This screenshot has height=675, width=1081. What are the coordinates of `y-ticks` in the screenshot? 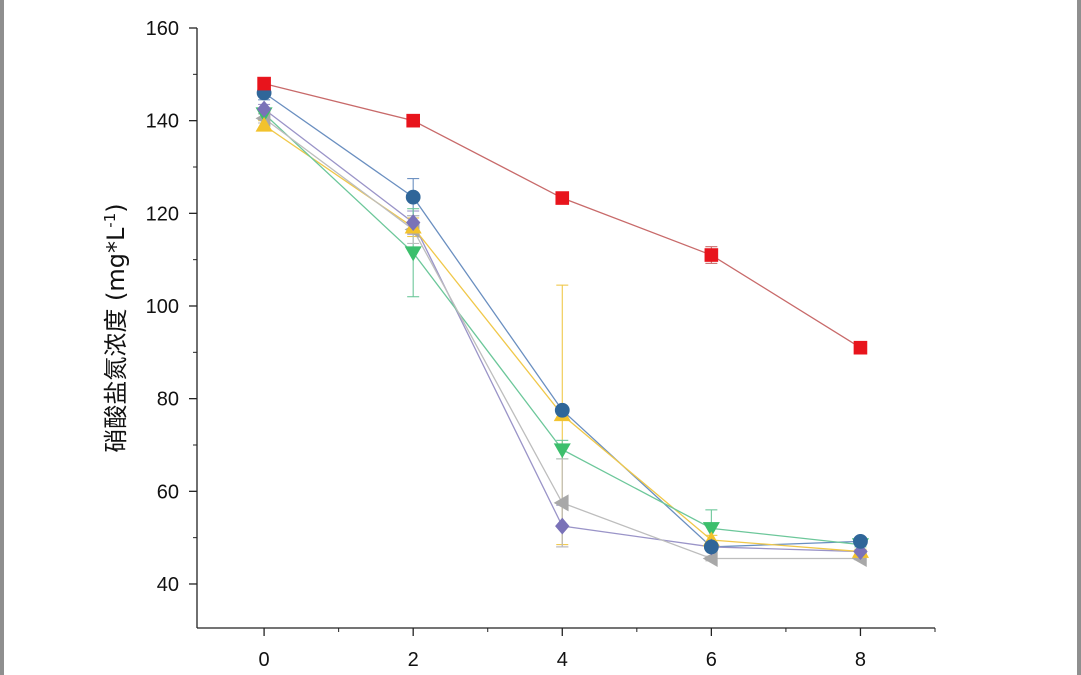 It's located at (193, 306).